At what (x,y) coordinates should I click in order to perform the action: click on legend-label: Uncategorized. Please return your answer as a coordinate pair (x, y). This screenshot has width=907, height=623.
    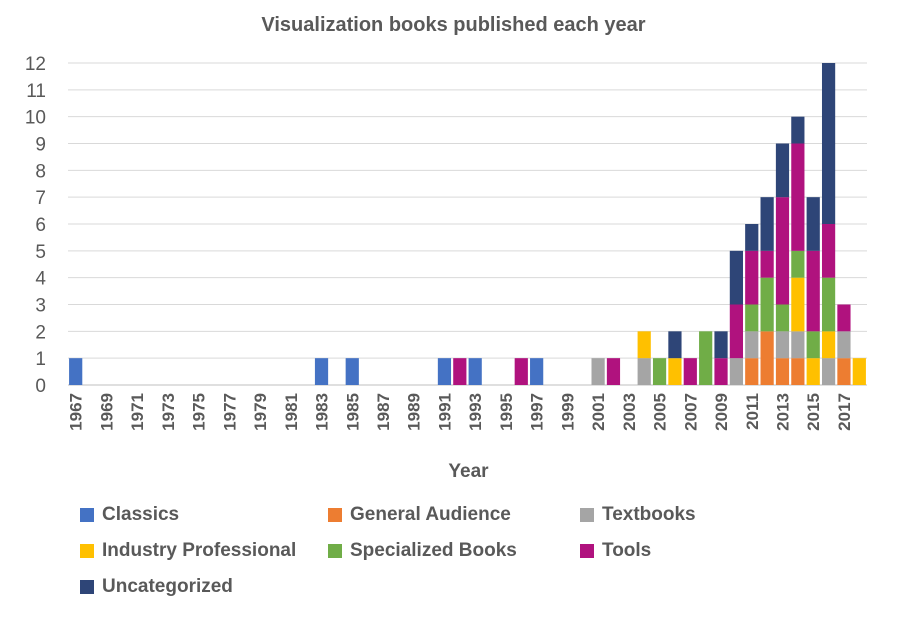
    Looking at the image, I should click on (167, 586).